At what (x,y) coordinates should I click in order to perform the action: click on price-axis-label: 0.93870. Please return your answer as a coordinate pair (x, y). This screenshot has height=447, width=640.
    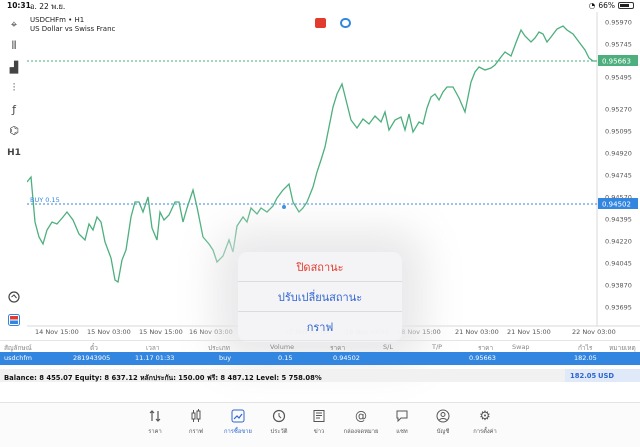
    Looking at the image, I should click on (618, 286).